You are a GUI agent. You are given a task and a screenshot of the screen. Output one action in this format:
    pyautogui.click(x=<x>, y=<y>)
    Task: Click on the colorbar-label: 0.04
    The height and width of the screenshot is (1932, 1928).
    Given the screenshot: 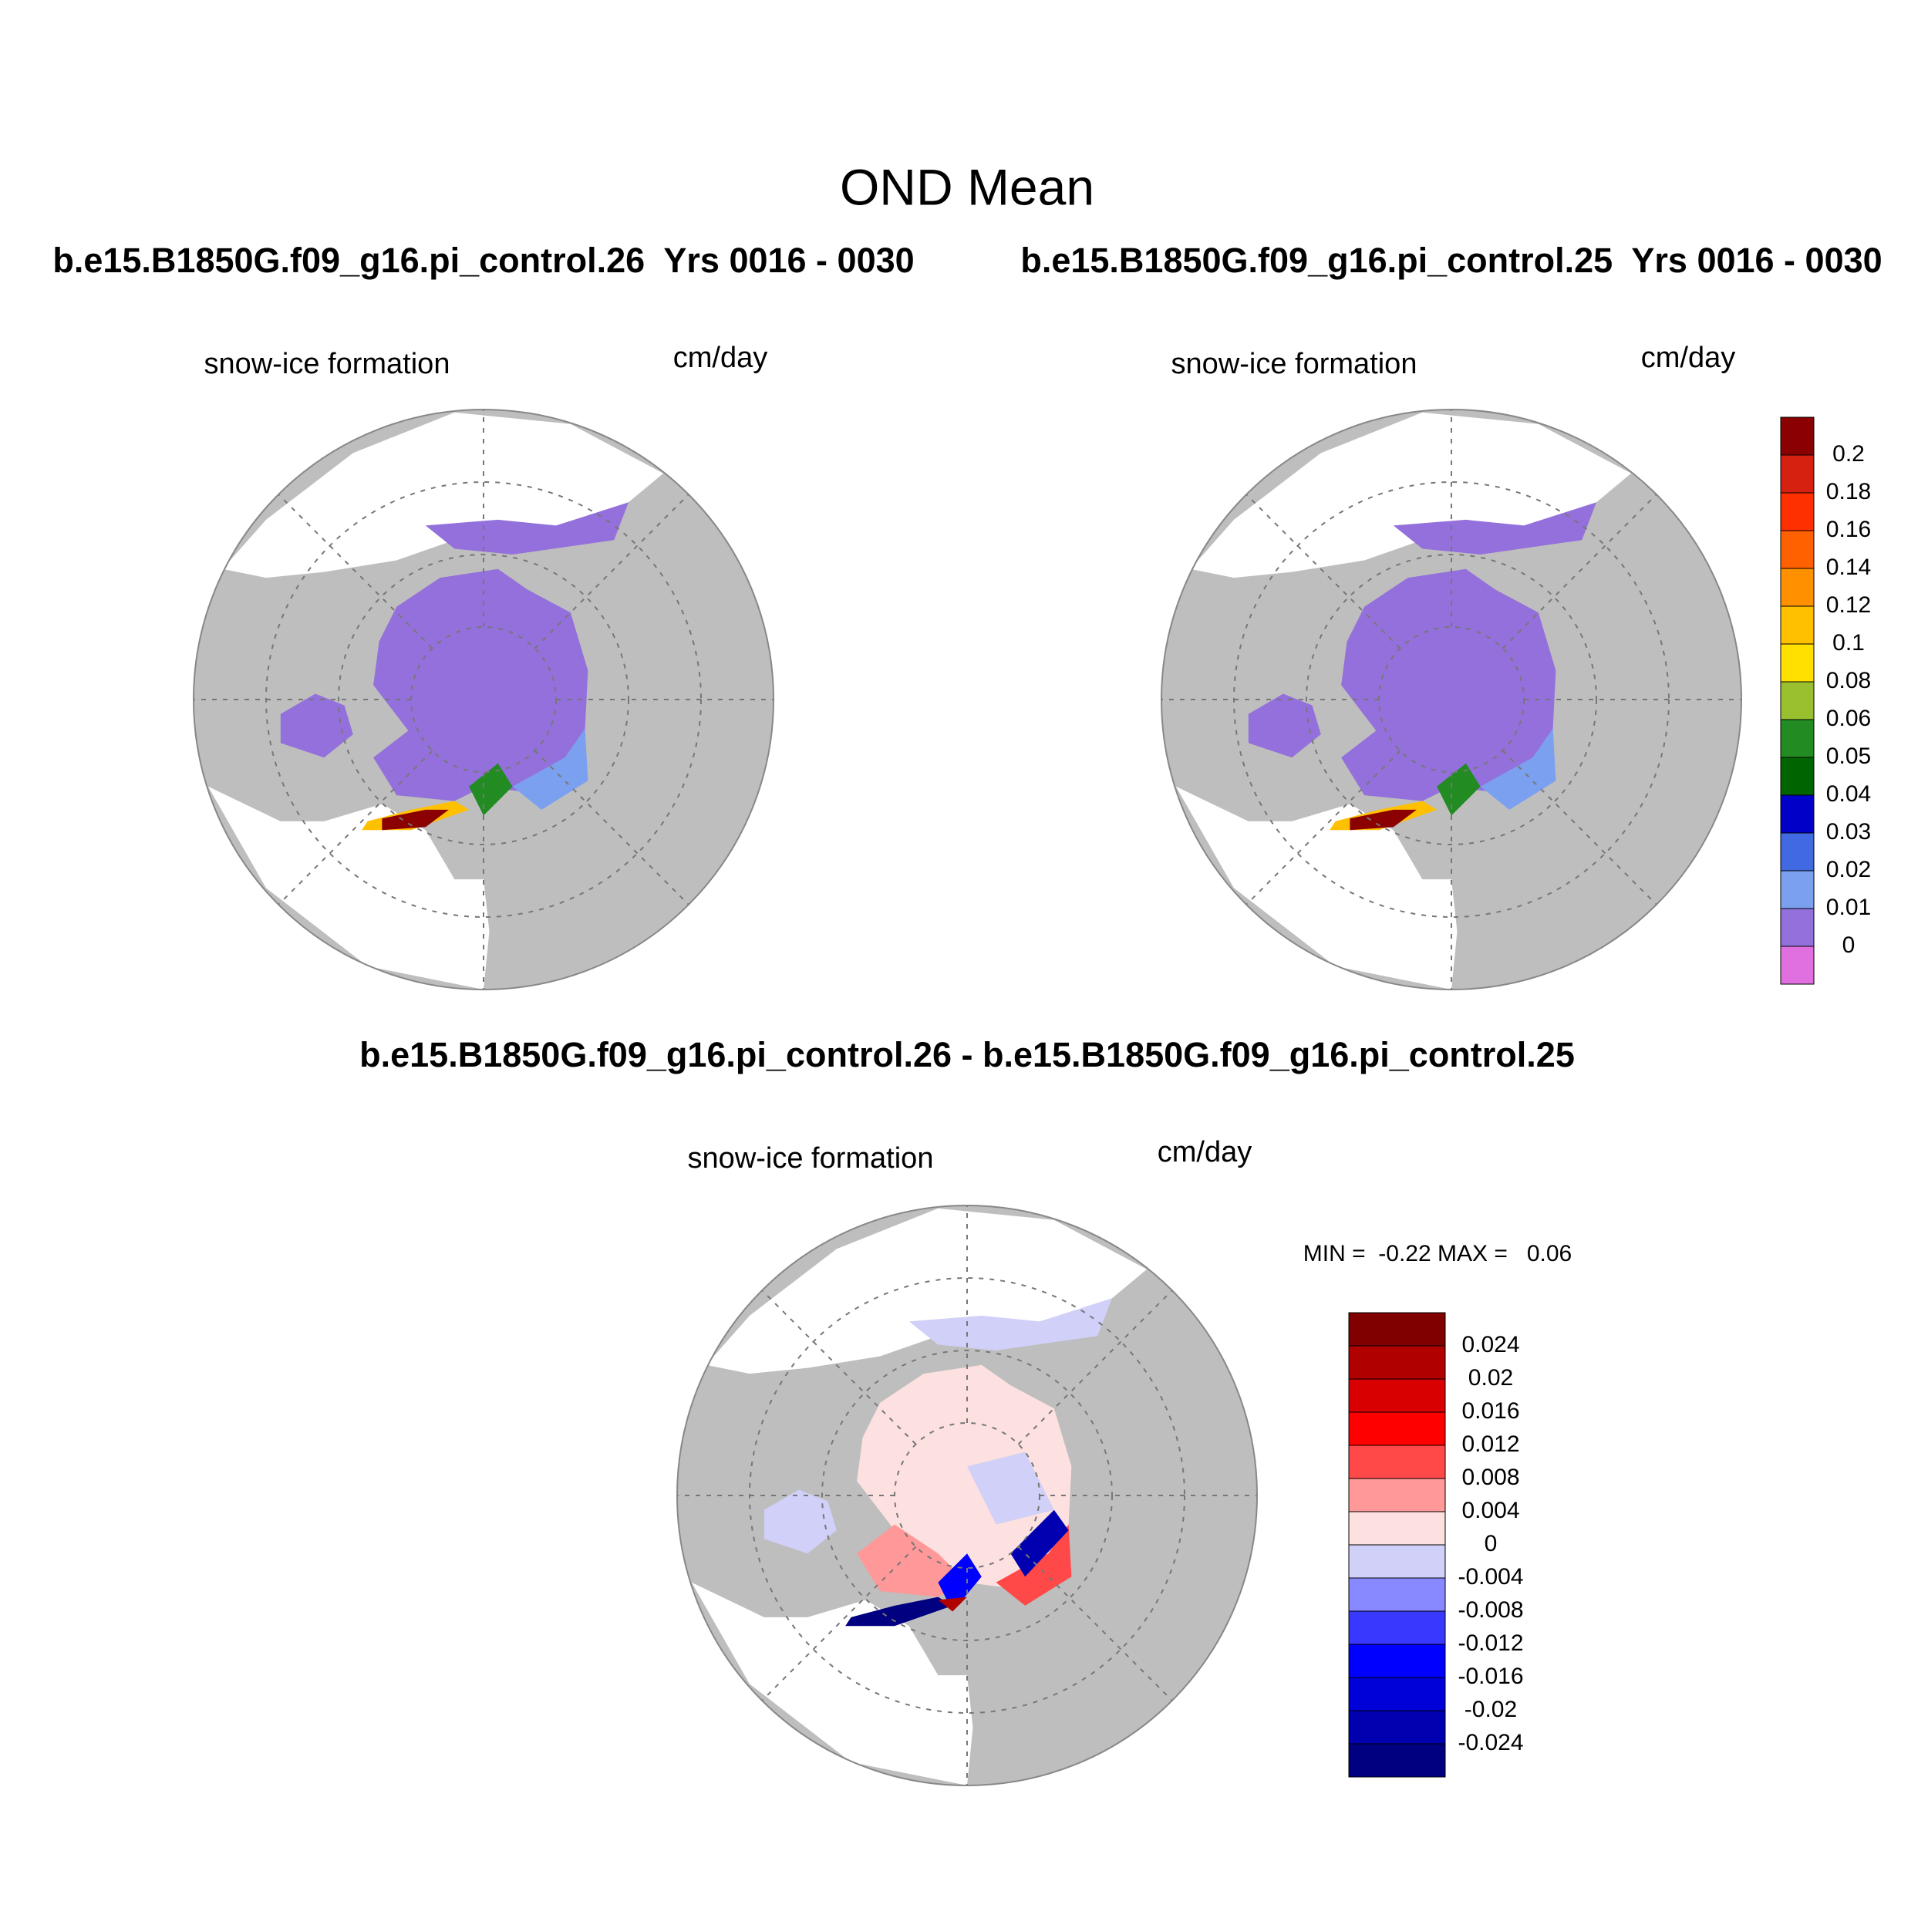 What is the action you would take?
    pyautogui.click(x=1848, y=794)
    